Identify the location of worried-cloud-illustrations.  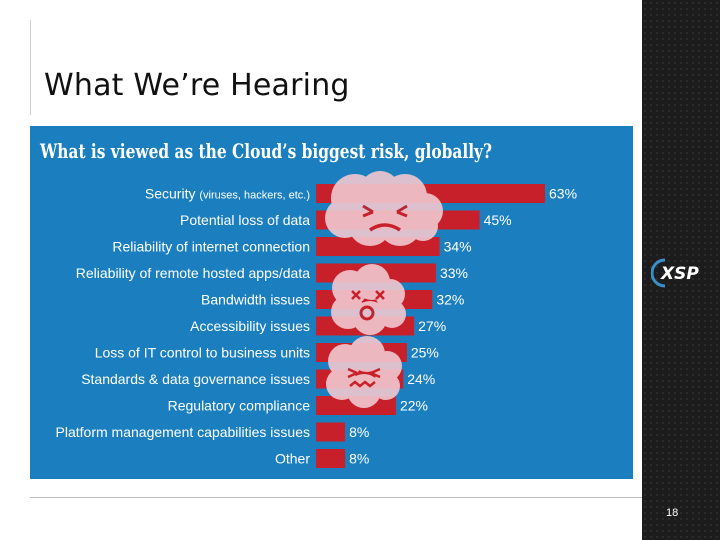
(384, 289).